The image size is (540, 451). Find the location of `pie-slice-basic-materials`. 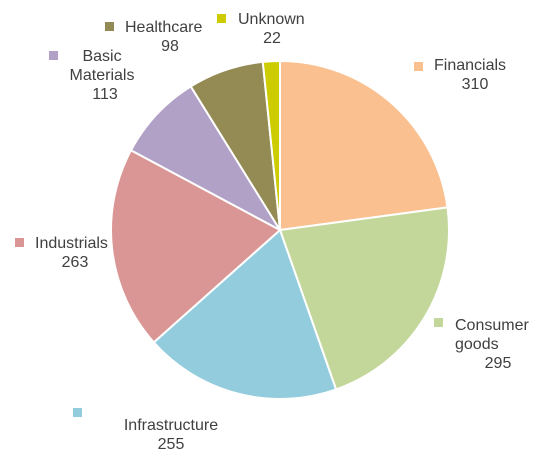

pie-slice-basic-materials is located at coordinates (205, 158).